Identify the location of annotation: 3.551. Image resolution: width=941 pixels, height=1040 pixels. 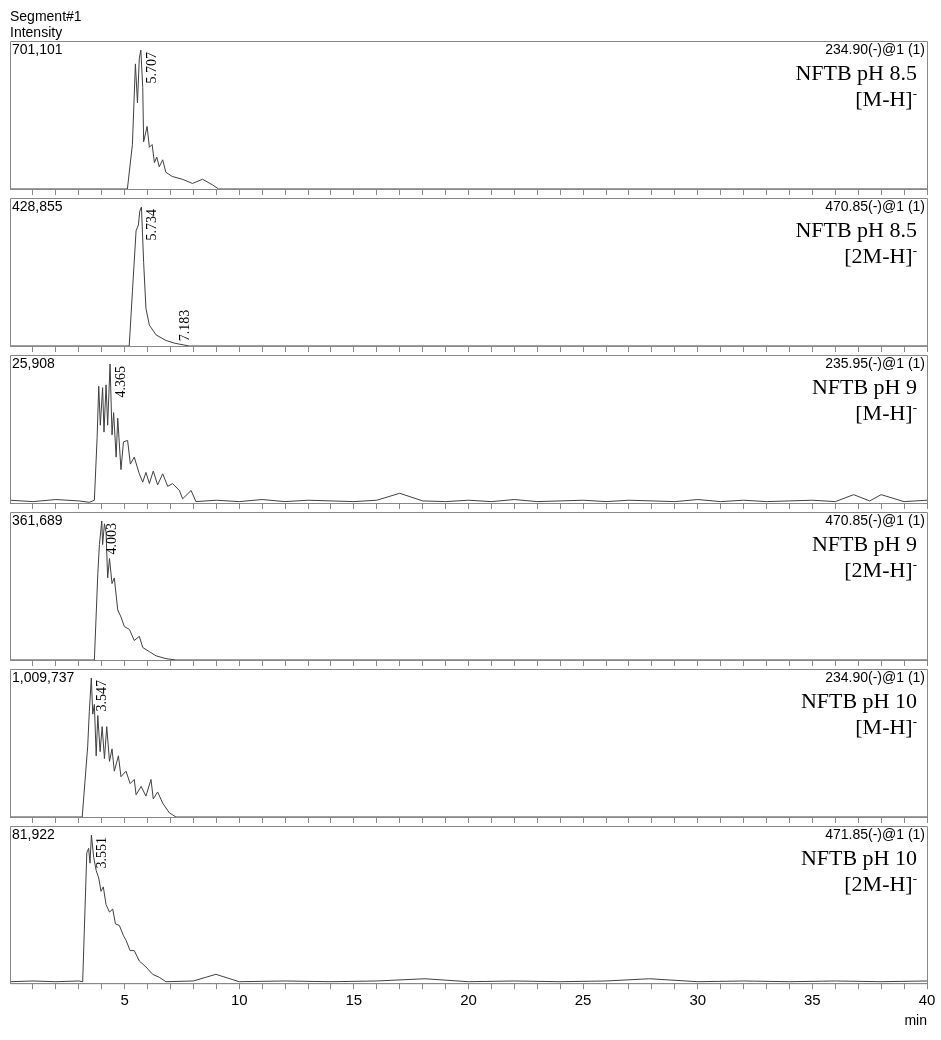
(102, 853).